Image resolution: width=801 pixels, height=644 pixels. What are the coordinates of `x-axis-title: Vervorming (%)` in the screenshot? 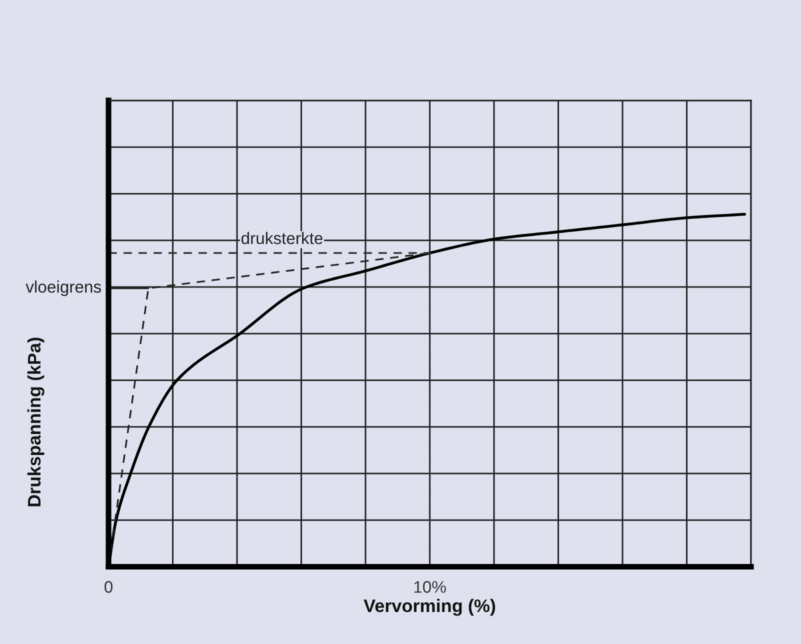 It's located at (430, 607).